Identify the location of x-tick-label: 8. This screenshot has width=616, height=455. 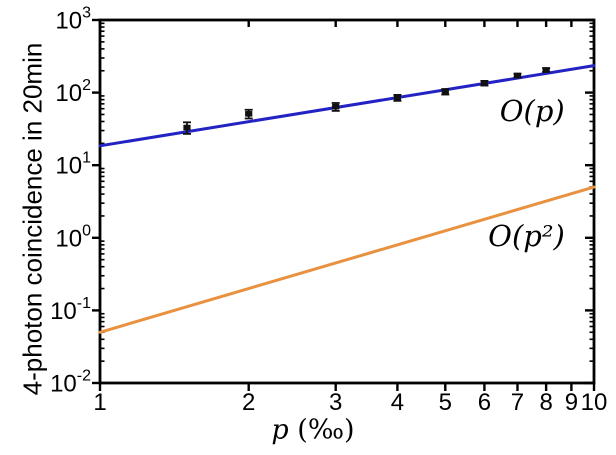
(545, 402).